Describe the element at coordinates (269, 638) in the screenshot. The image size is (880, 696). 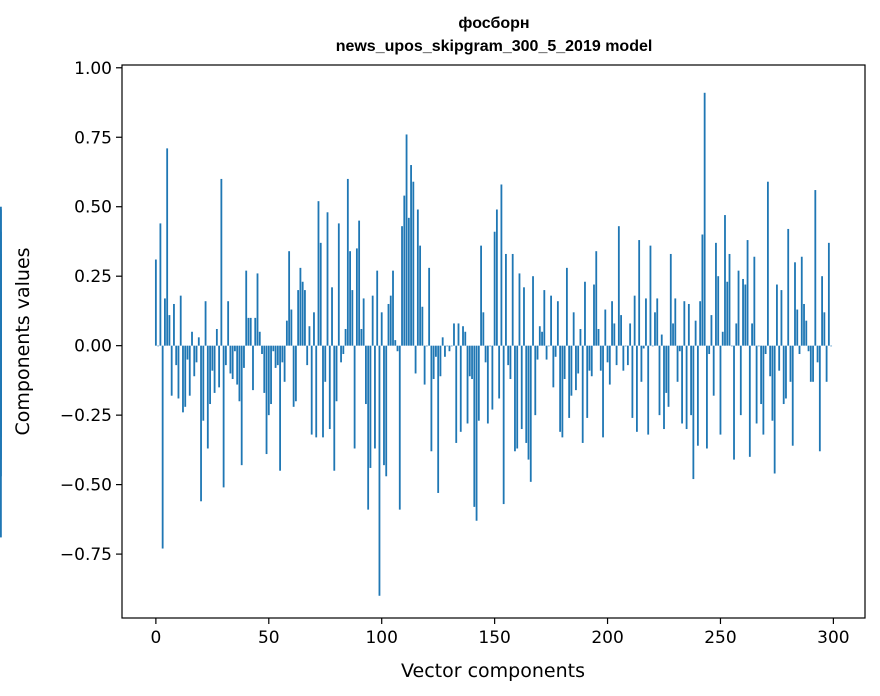
I see `x-tick-label: 50` at that location.